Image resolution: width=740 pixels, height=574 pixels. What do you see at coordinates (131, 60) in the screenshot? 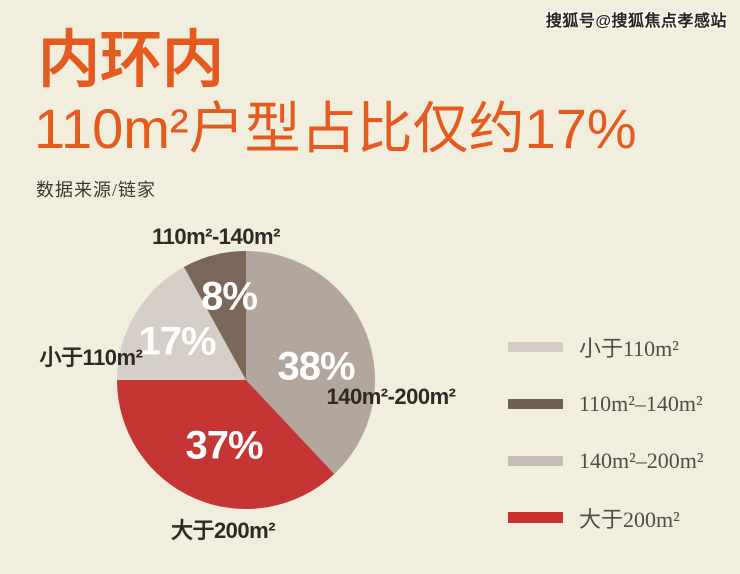
I see `page-title: 内环内` at bounding box center [131, 60].